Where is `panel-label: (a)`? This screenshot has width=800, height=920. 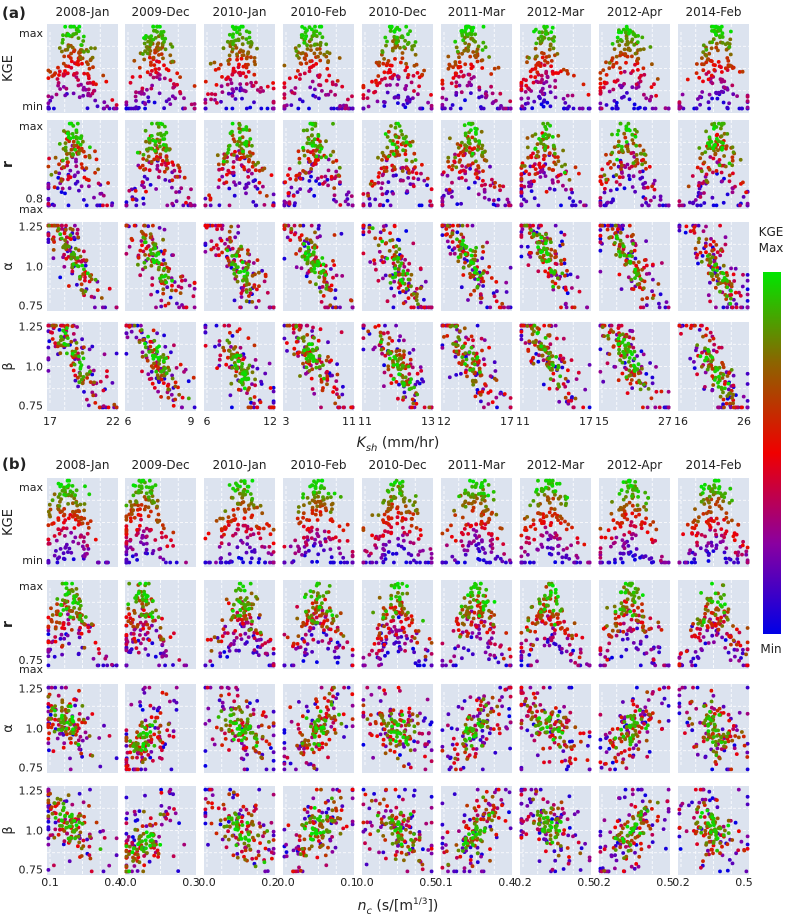
panel-label: (a) is located at coordinates (14, 13).